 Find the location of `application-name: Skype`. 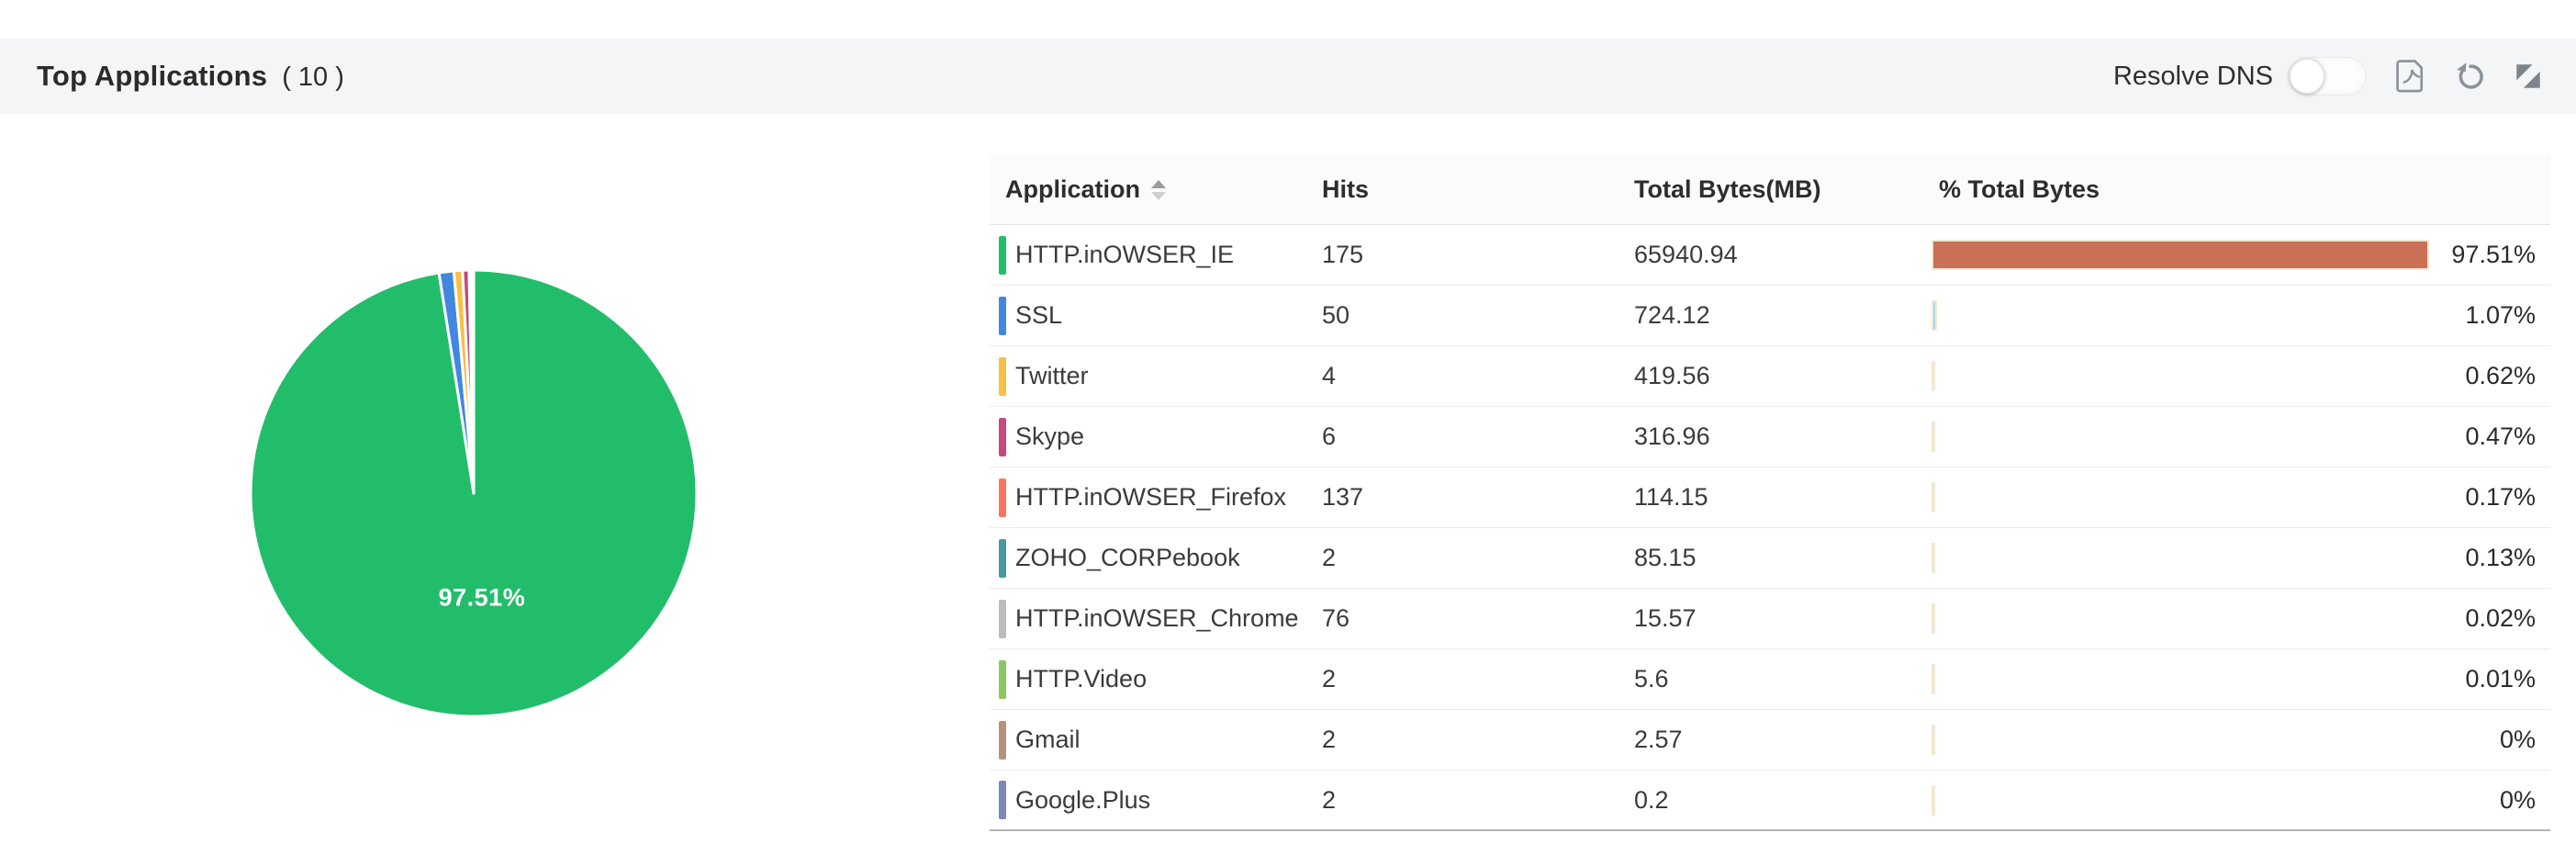

application-name: Skype is located at coordinates (1050, 436).